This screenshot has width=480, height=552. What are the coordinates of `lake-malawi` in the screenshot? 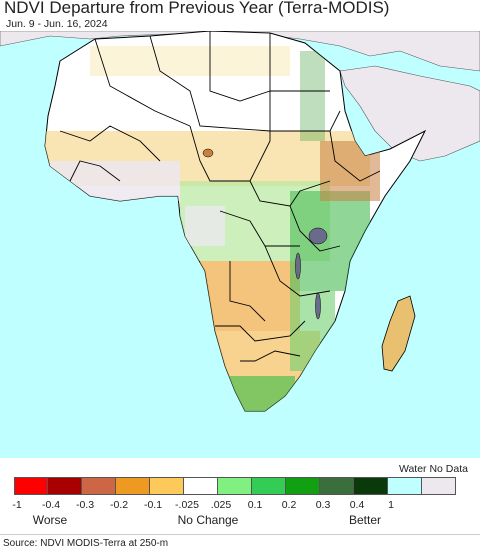 It's located at (318, 306).